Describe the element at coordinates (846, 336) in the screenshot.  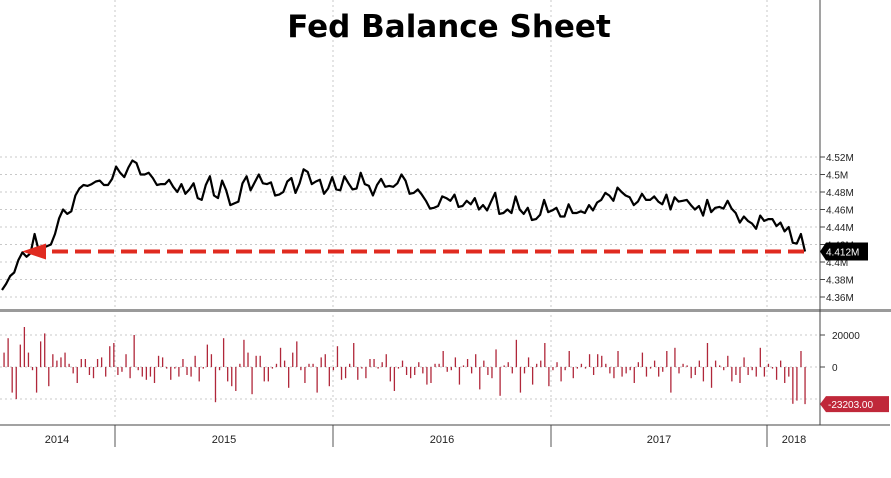
I see `y-tick-label: 20000` at that location.